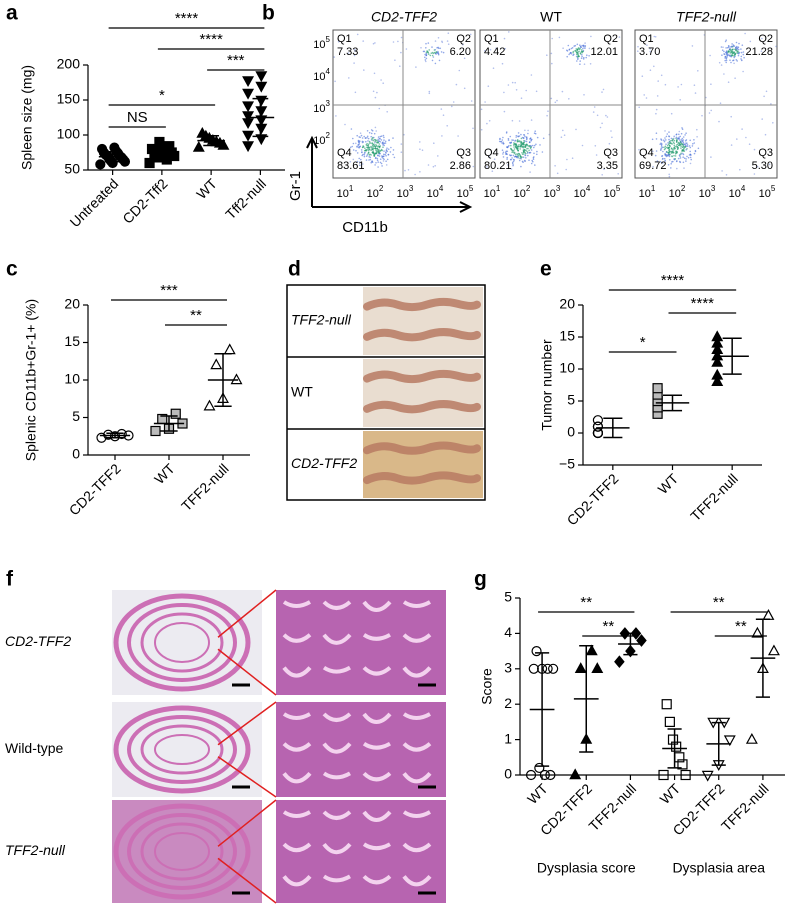 This screenshot has width=788, height=919. I want to click on plot-frame, so click(404, 104).